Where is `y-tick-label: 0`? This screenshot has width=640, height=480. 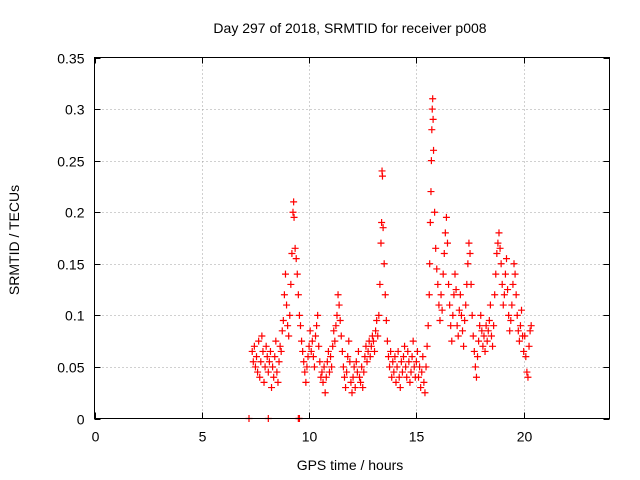
y-tick-label: 0 is located at coordinates (81, 420).